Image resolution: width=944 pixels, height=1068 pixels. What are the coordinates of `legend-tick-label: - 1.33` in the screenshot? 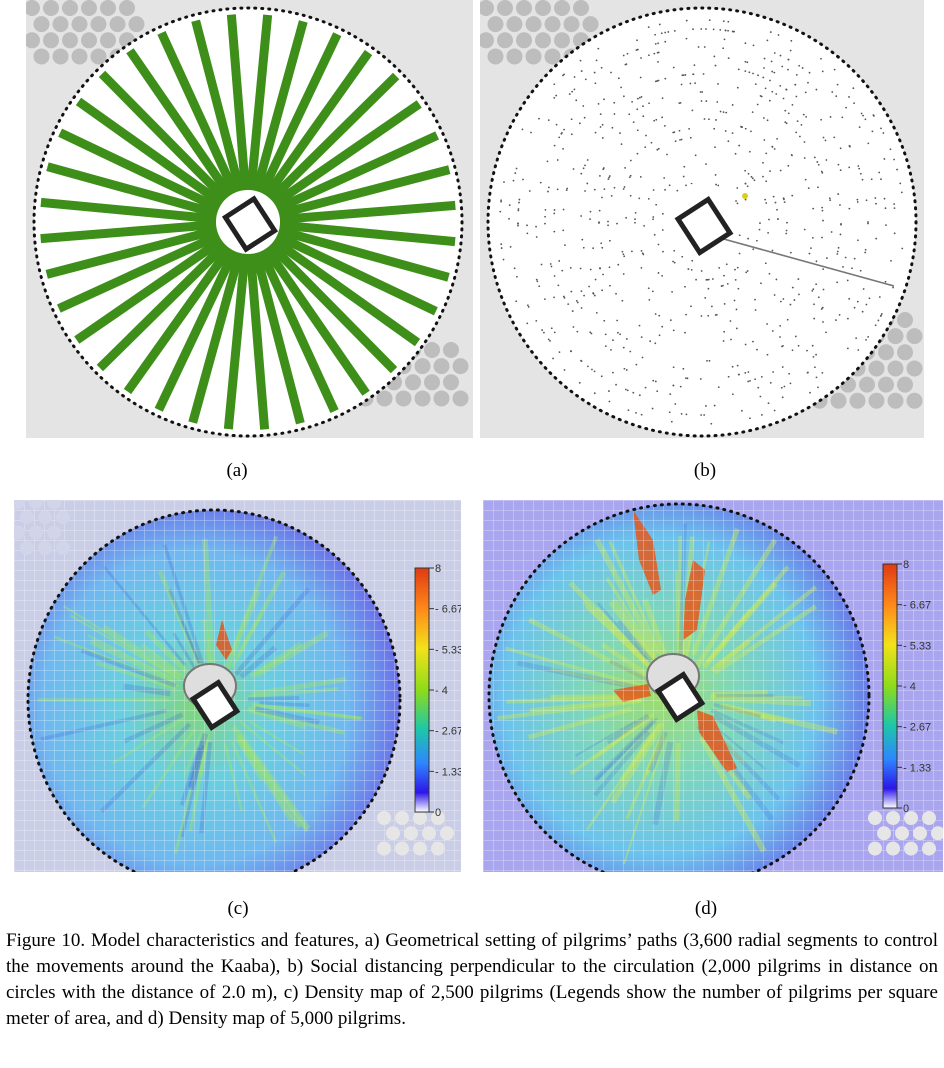 It's located at (448, 772).